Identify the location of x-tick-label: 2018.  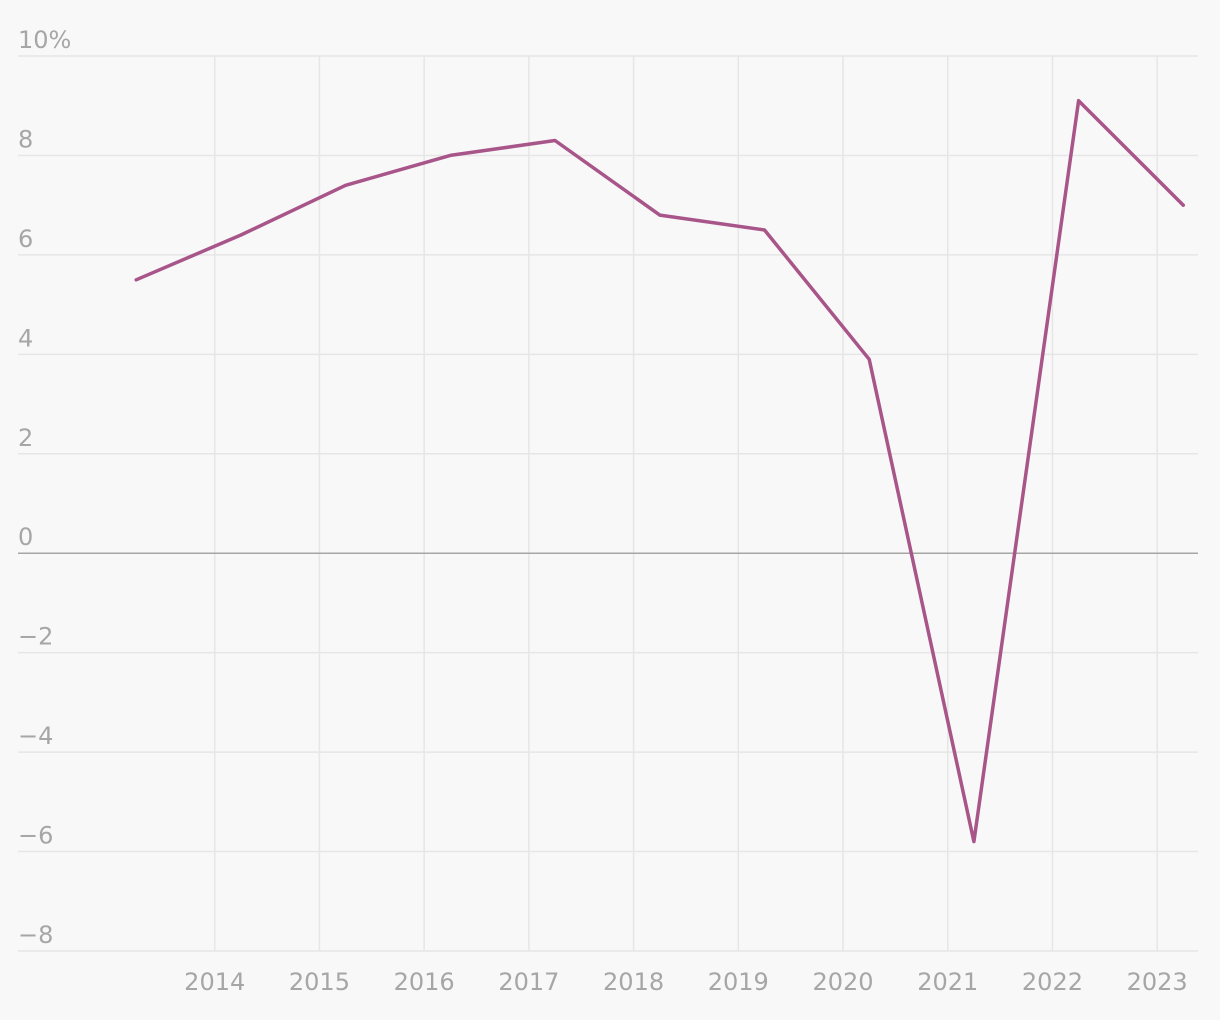
(633, 982).